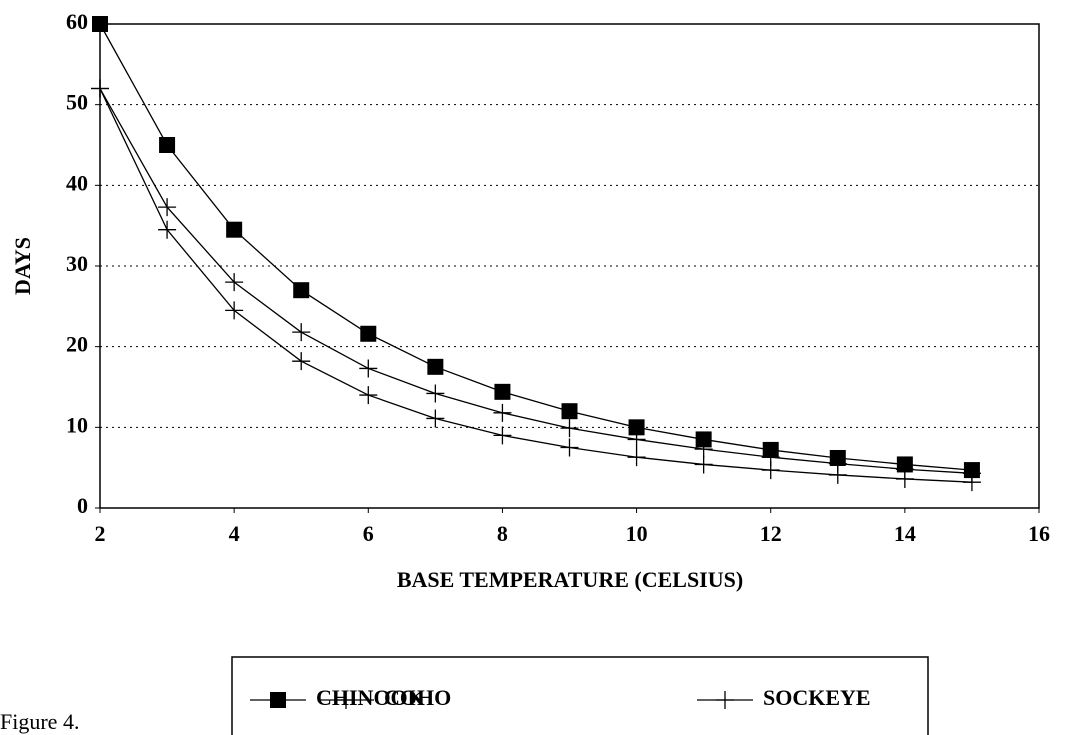  What do you see at coordinates (771, 533) in the screenshot?
I see `x-tick-label: 12` at bounding box center [771, 533].